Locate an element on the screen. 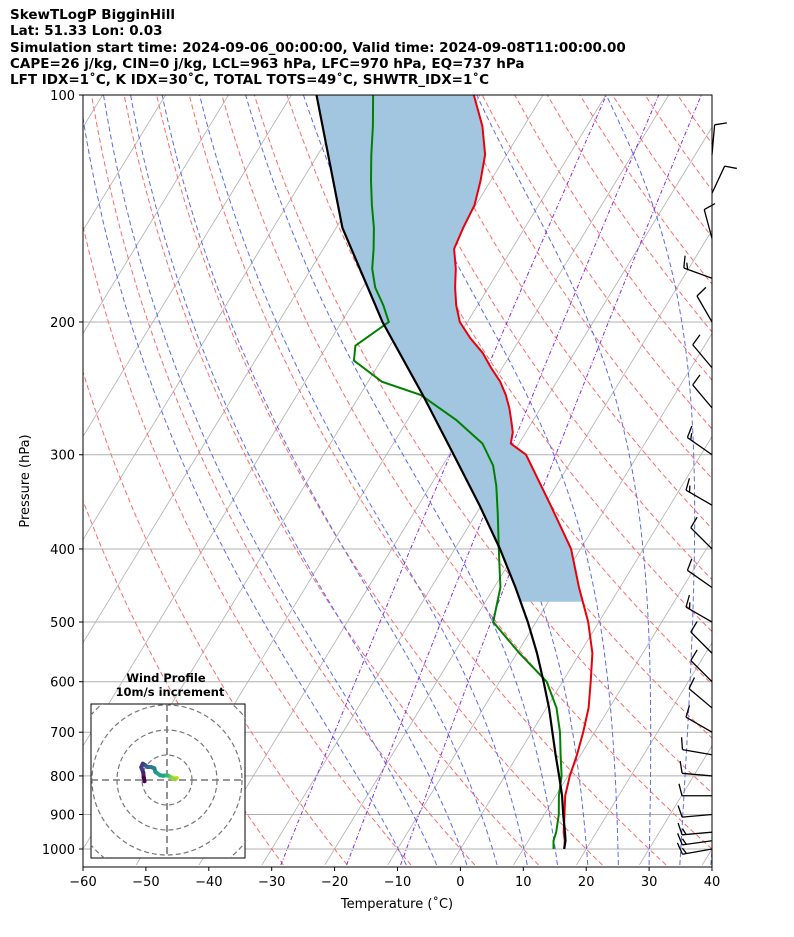  y-tick-label: 300 is located at coordinates (62, 456).